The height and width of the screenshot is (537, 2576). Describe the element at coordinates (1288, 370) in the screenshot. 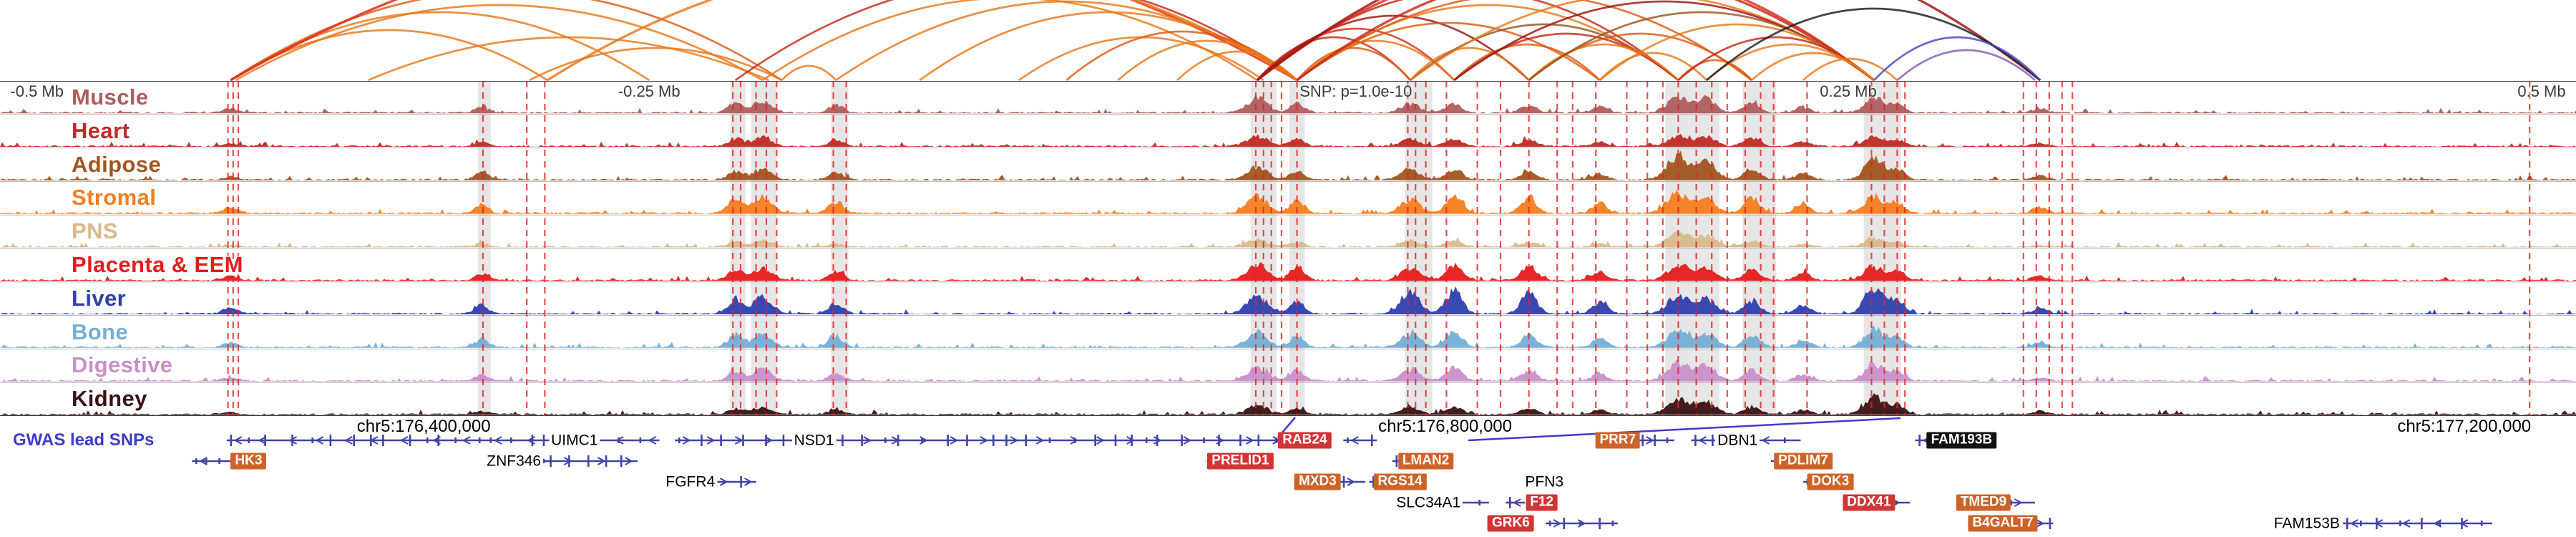

I see `signal-digestive` at that location.